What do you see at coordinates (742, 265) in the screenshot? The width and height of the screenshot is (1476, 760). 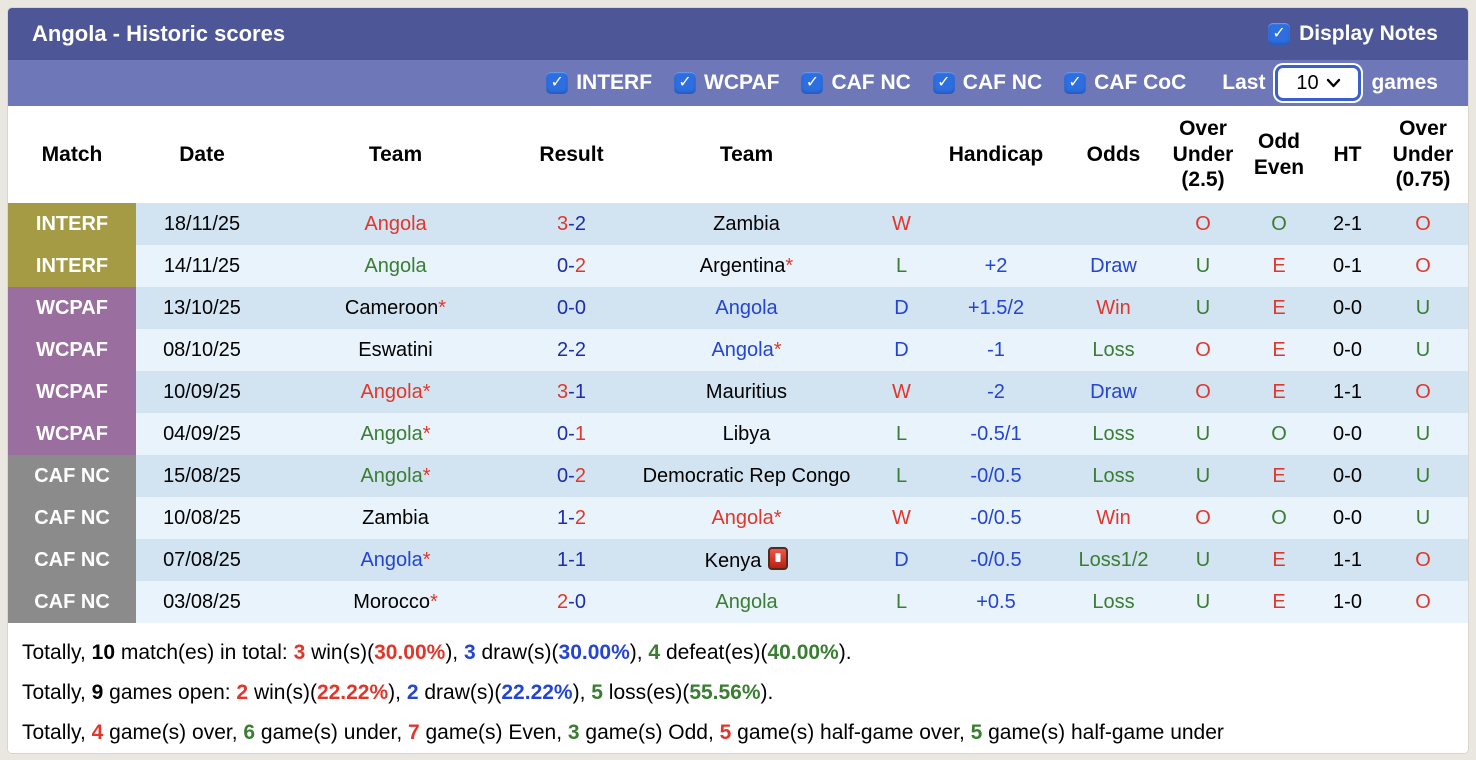 I see `team-name: Argentina` at bounding box center [742, 265].